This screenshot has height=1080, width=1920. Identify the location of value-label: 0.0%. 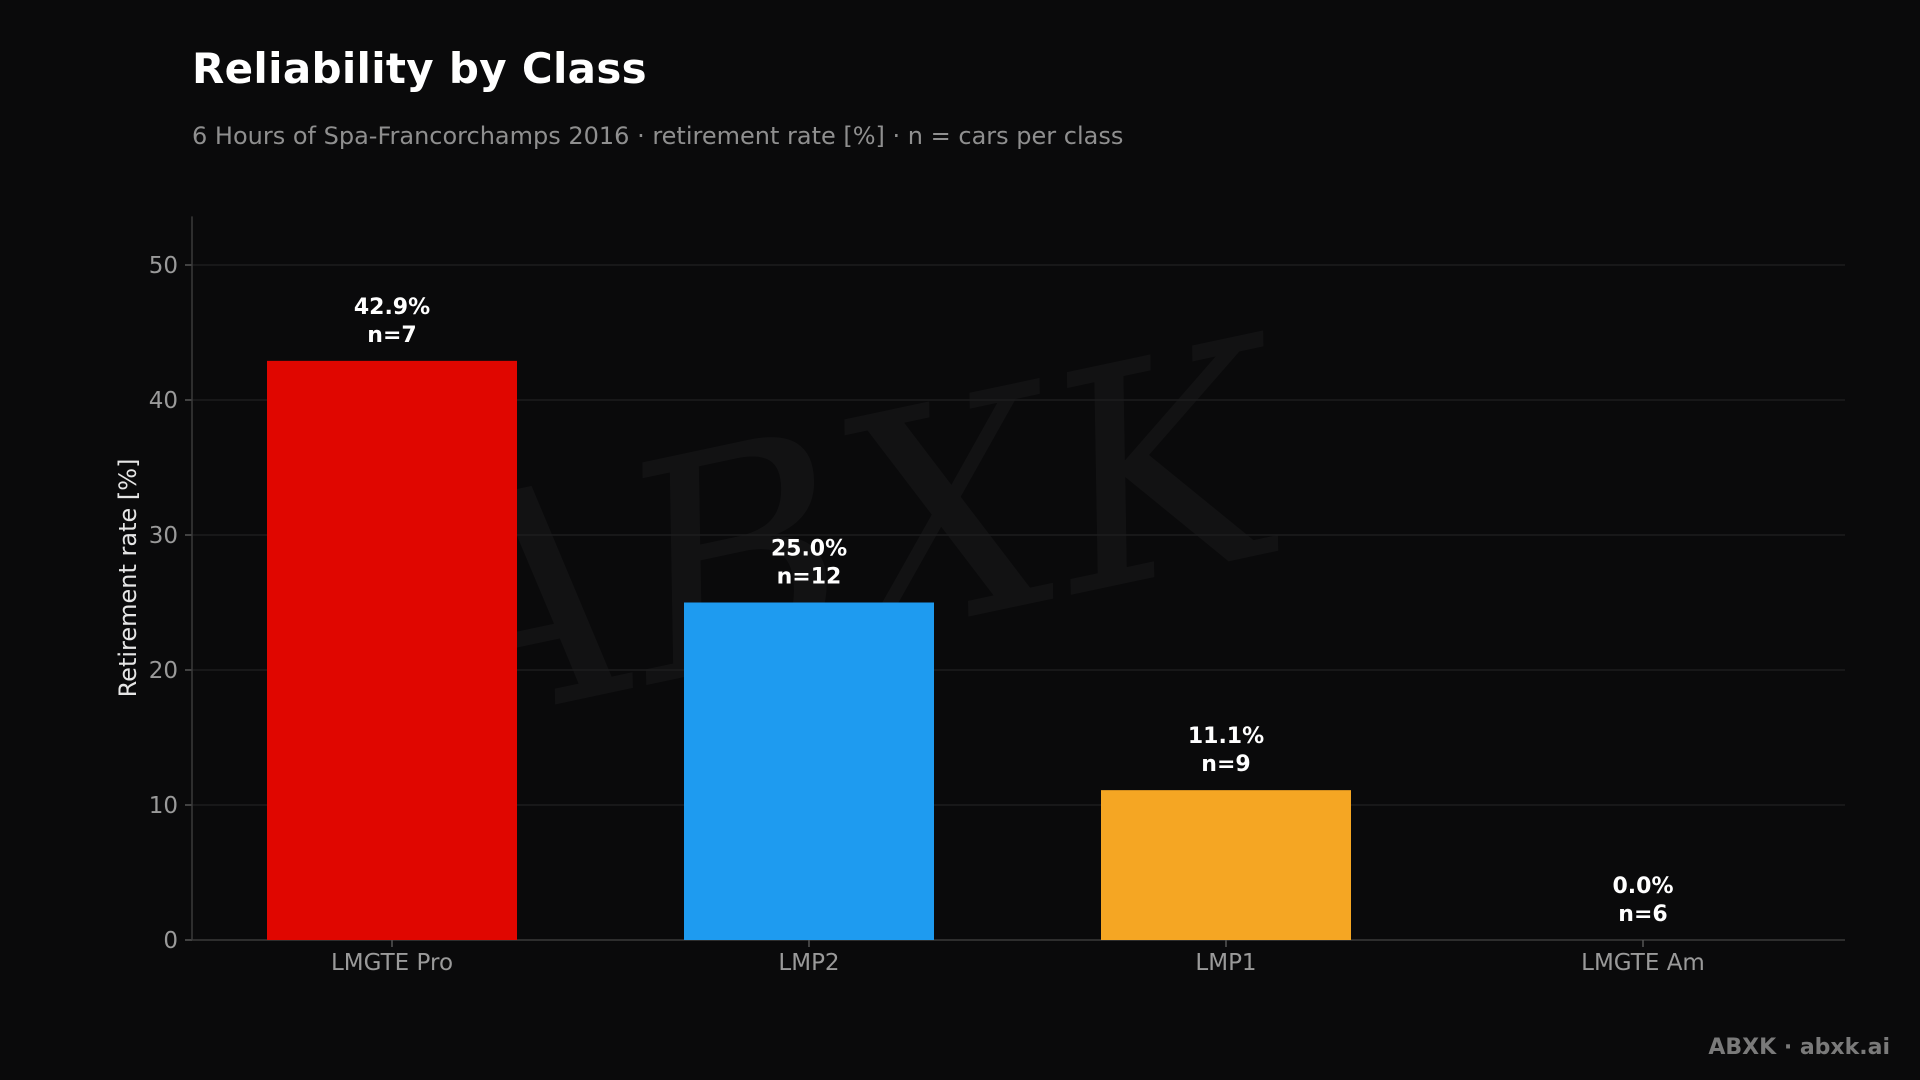
(1642, 886).